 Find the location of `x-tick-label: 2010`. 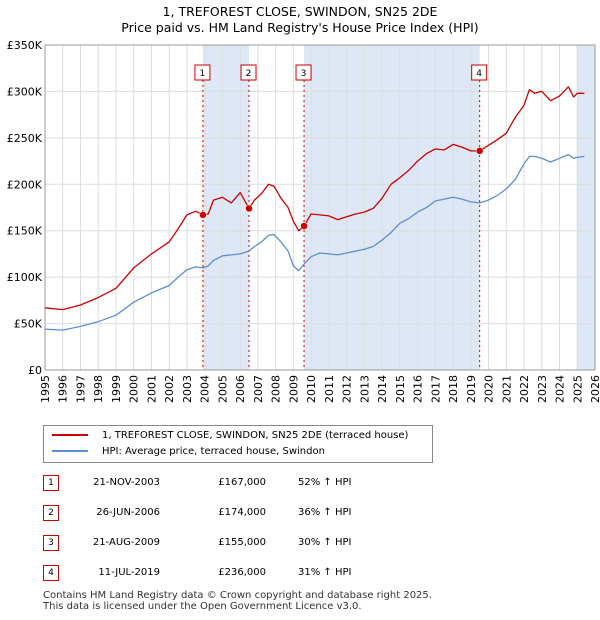

x-tick-label: 2010 is located at coordinates (311, 389).